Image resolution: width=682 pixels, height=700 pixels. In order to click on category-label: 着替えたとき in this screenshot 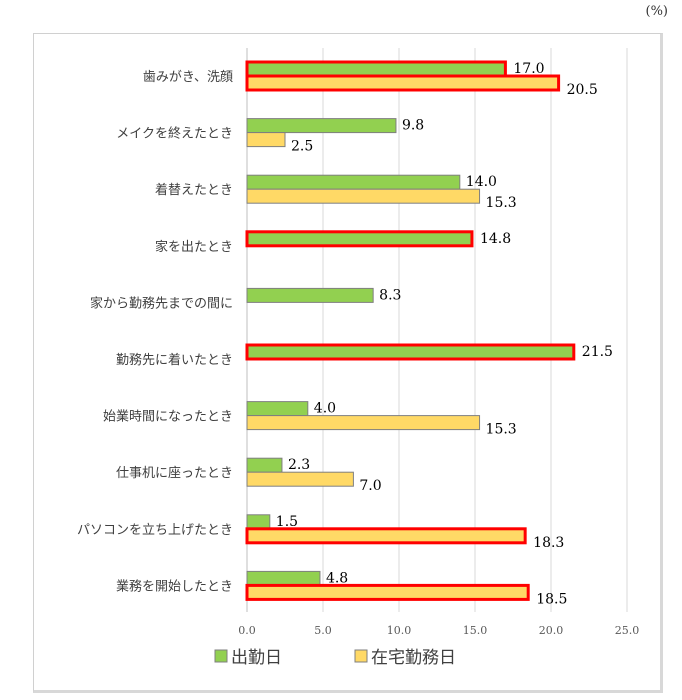, I will do `click(194, 190)`.